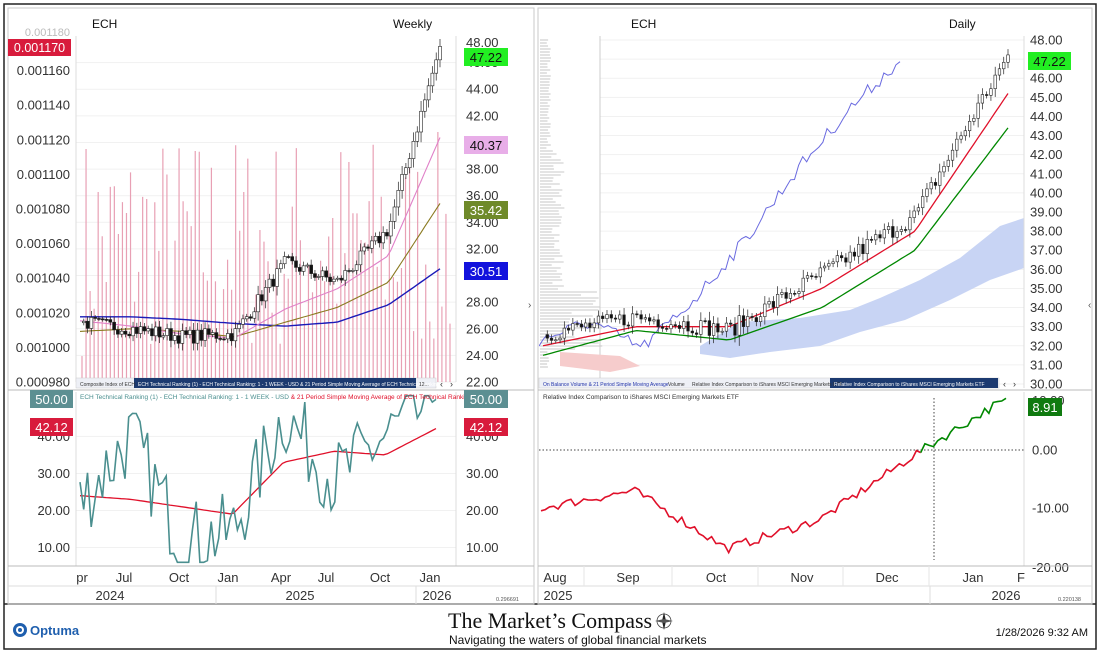  I want to click on ranking-tick: 10.00, so click(482, 547).